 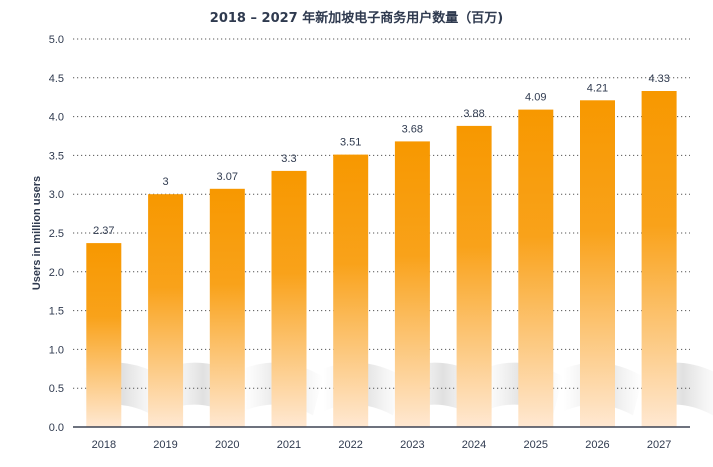 I want to click on value-label-2024: 3.88, so click(x=473, y=114).